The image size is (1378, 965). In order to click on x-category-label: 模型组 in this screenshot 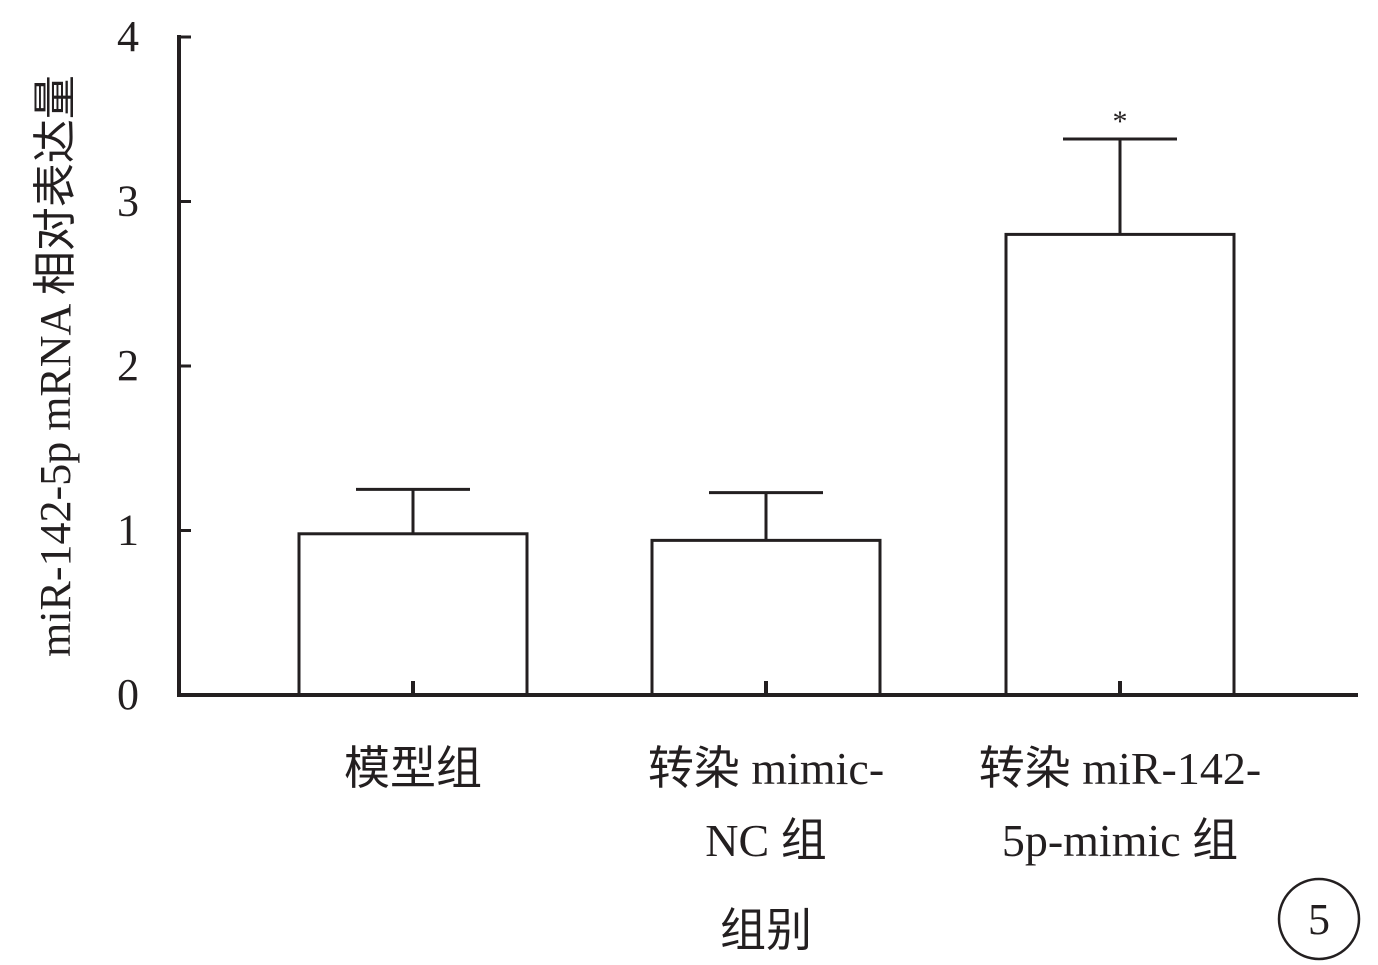, I will do `click(413, 768)`.